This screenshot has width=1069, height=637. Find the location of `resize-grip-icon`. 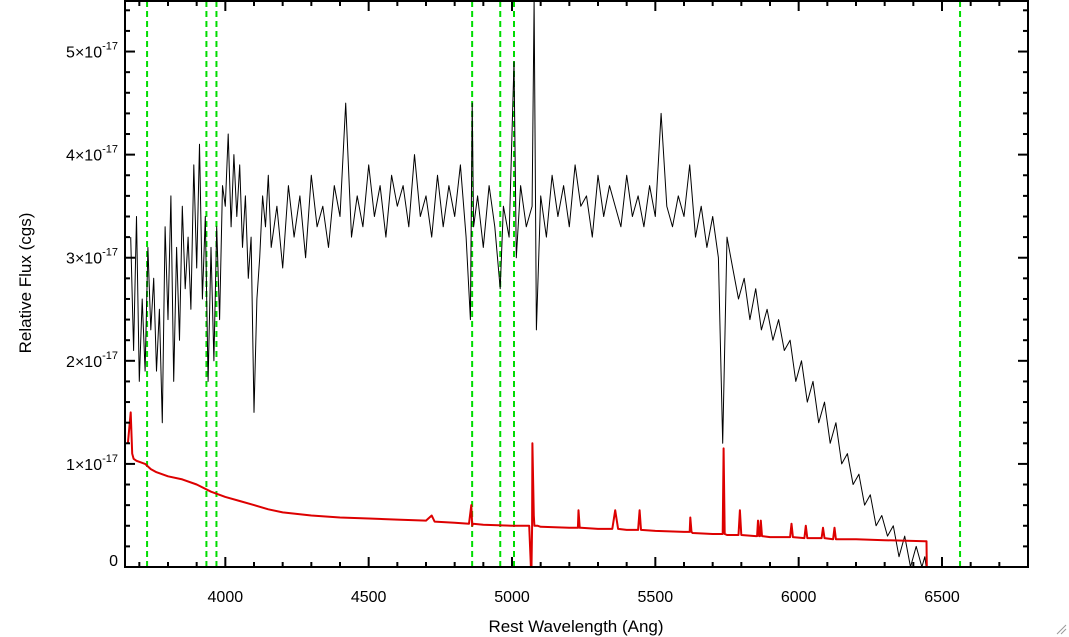

resize-grip-icon is located at coordinates (1061, 629).